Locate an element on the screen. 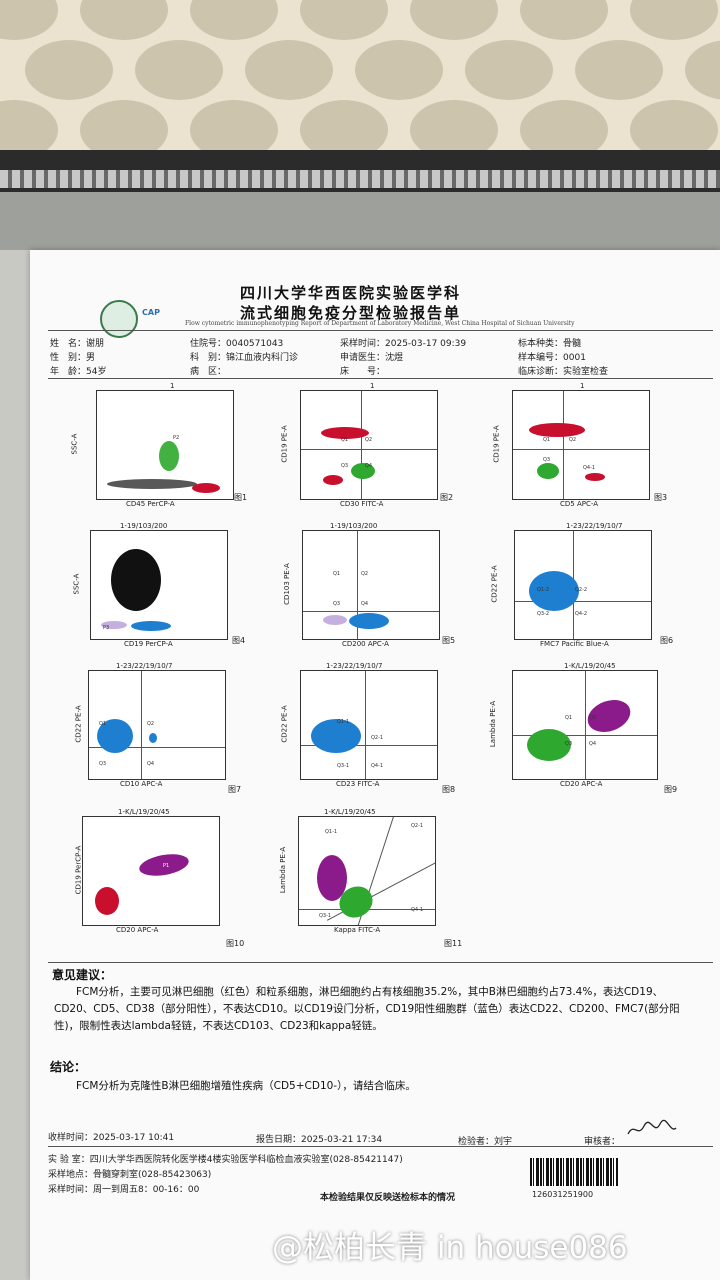  plot-11-title: 1-K/L/19/20/45 is located at coordinates (350, 812).